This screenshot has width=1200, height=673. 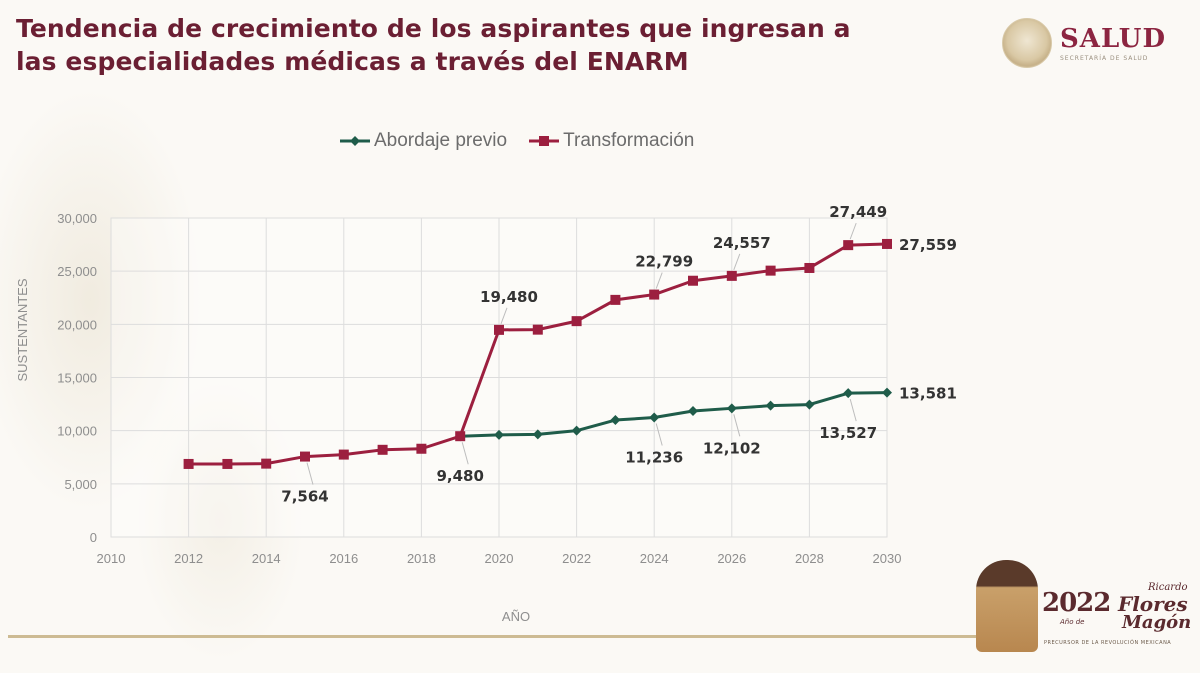 I want to click on data-label: 27,559, so click(x=928, y=245).